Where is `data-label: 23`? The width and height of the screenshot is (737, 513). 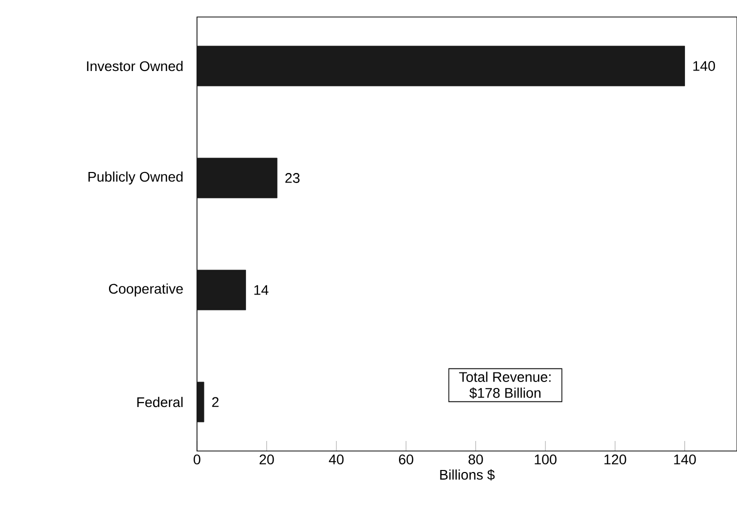
data-label: 23 is located at coordinates (292, 178).